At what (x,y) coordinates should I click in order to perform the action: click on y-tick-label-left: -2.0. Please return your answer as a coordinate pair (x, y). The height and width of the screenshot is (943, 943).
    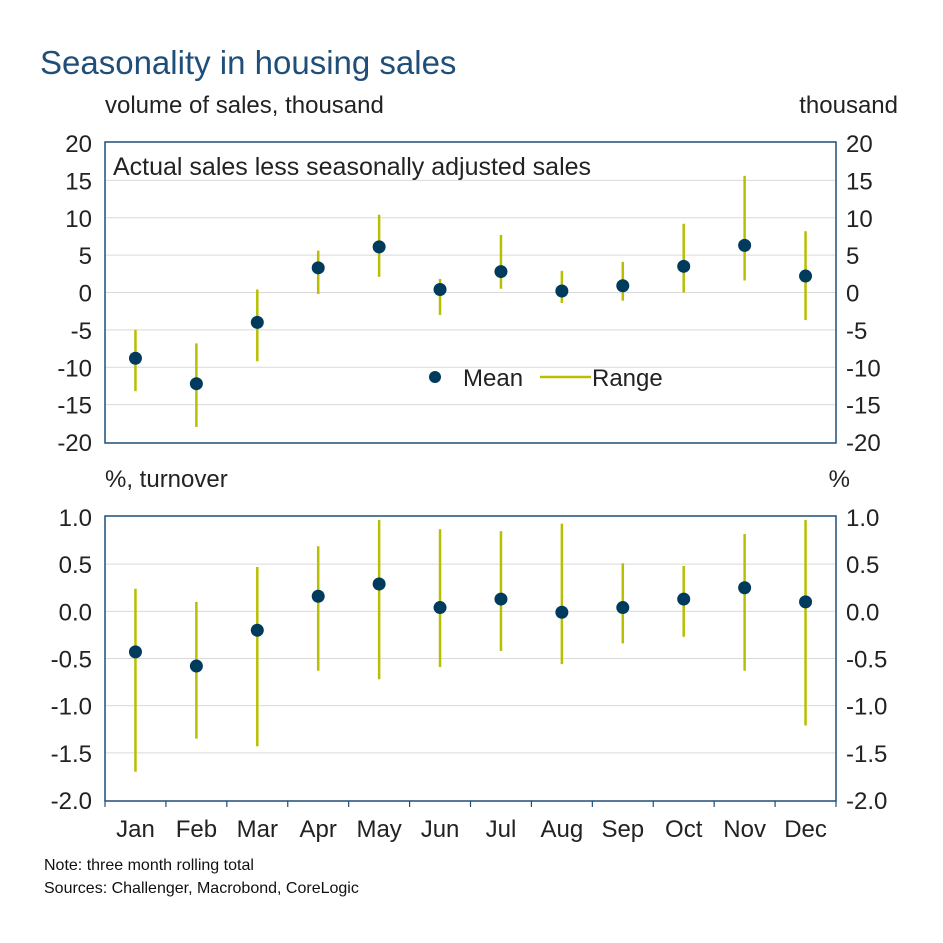
    Looking at the image, I should click on (71, 801).